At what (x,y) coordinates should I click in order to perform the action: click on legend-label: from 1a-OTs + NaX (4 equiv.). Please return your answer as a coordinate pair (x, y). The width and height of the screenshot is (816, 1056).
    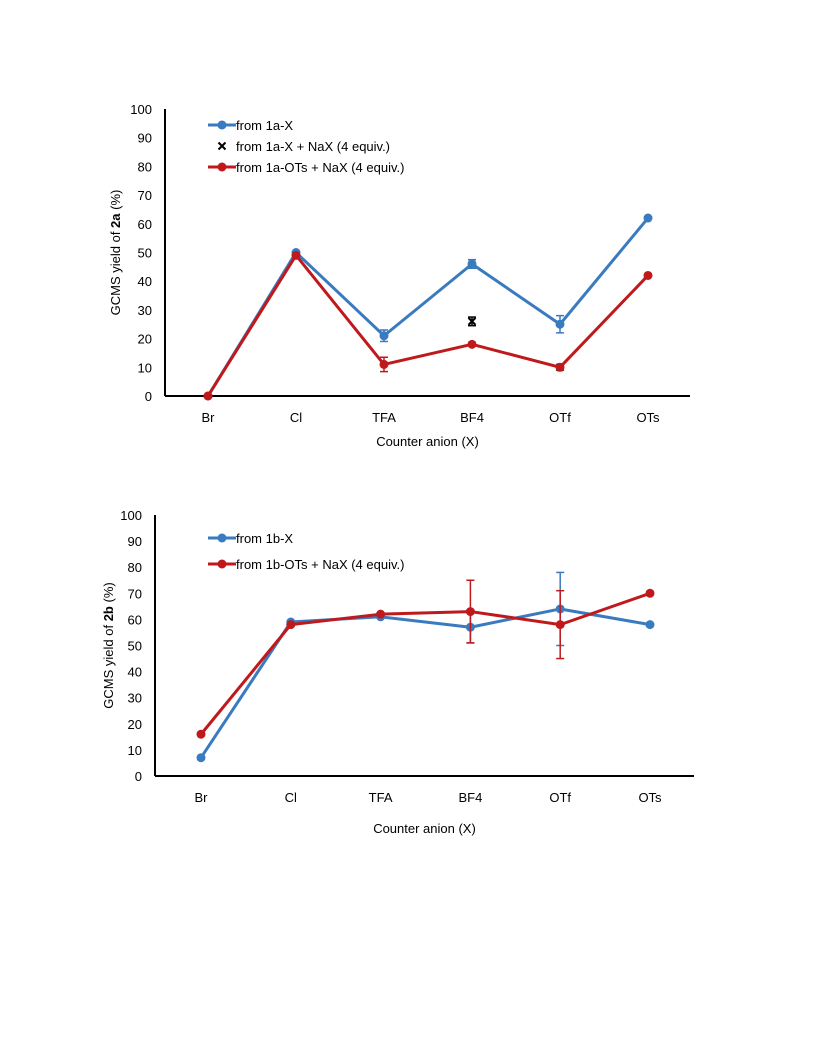
    Looking at the image, I should click on (320, 167).